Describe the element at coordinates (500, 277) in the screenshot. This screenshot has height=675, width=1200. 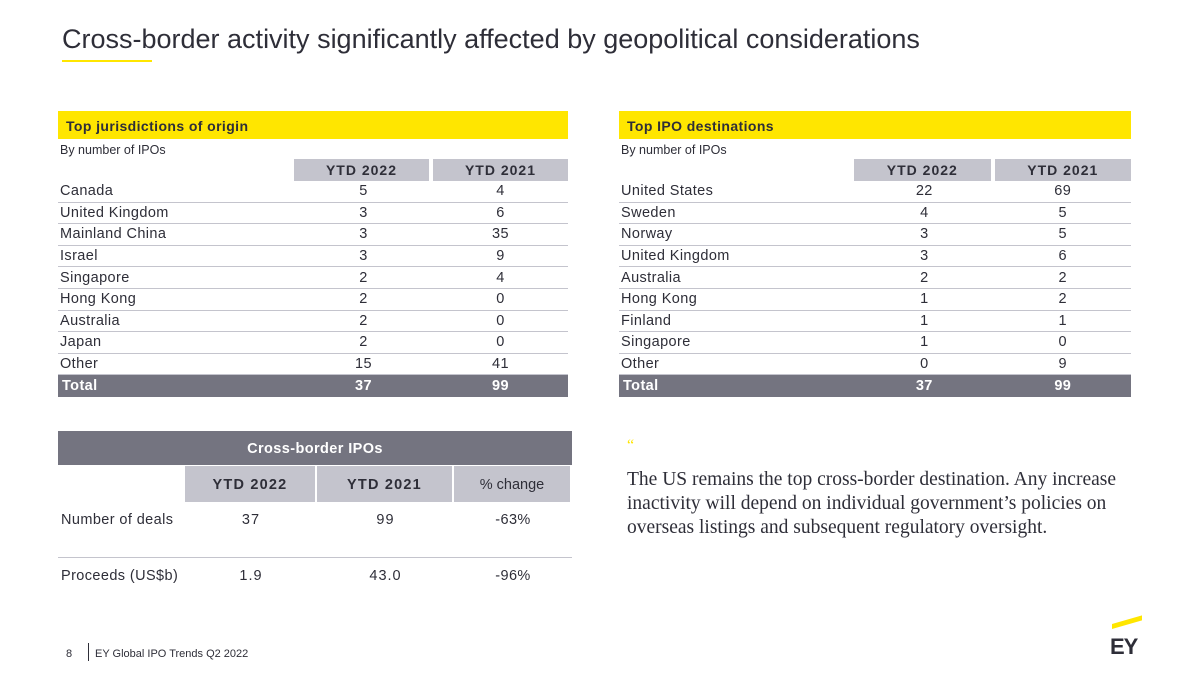
I see `value-ytd2021: 4` at that location.